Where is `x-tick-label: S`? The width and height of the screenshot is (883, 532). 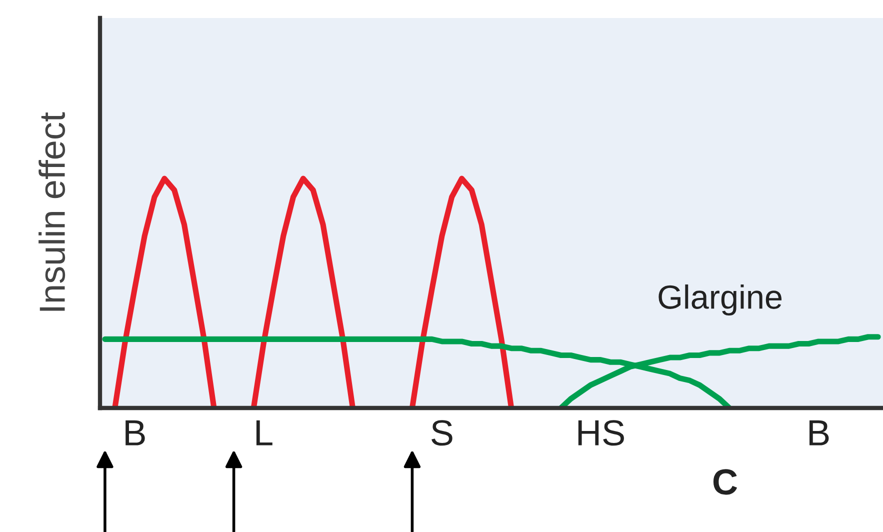
x-tick-label: S is located at coordinates (442, 433).